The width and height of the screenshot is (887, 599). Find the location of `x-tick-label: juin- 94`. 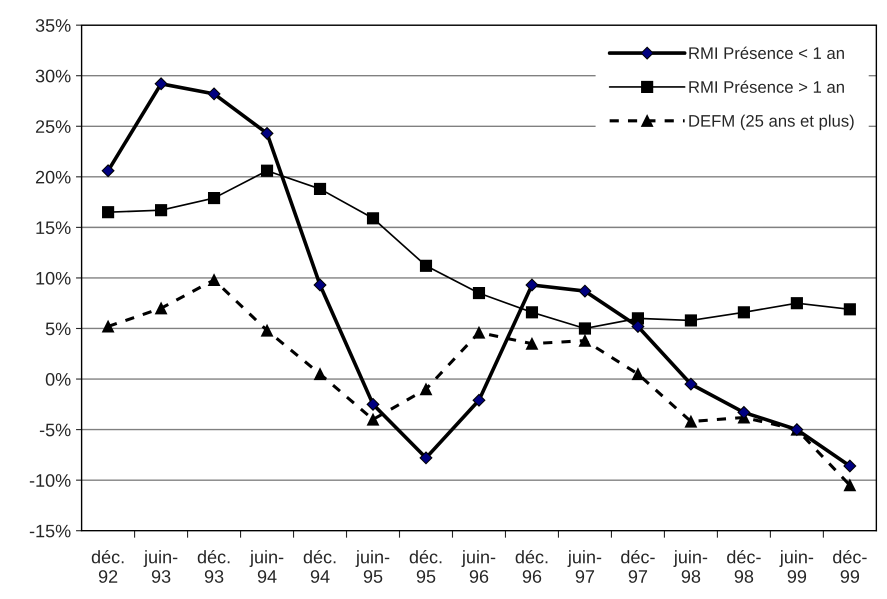

x-tick-label: juin- 94 is located at coordinates (267, 566).